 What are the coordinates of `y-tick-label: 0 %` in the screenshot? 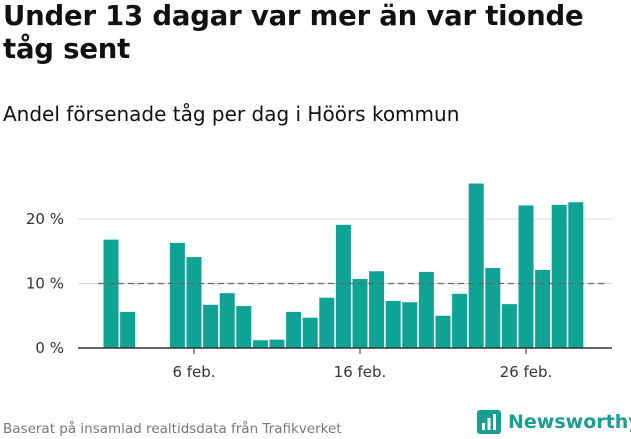 It's located at (49, 348).